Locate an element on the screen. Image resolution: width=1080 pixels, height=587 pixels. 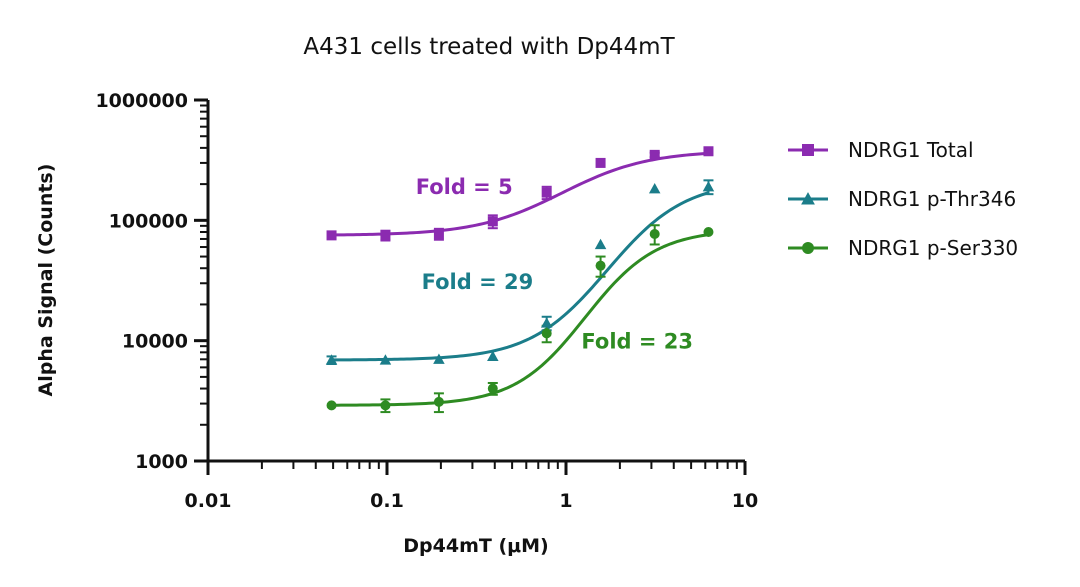
legend-item: NDRG1 p-Ser330 is located at coordinates (903, 248).